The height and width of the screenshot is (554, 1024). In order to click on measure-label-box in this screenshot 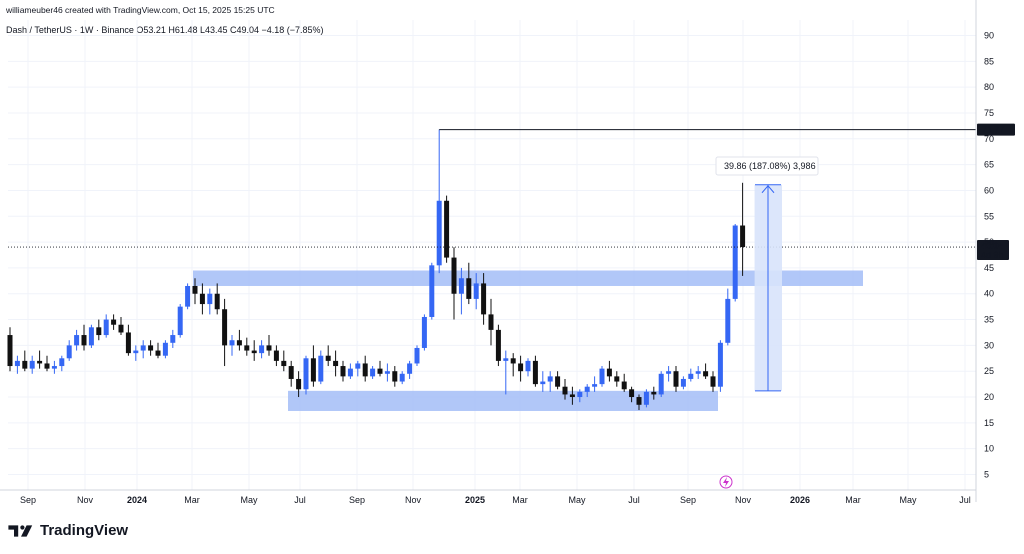, I will do `click(767, 166)`.